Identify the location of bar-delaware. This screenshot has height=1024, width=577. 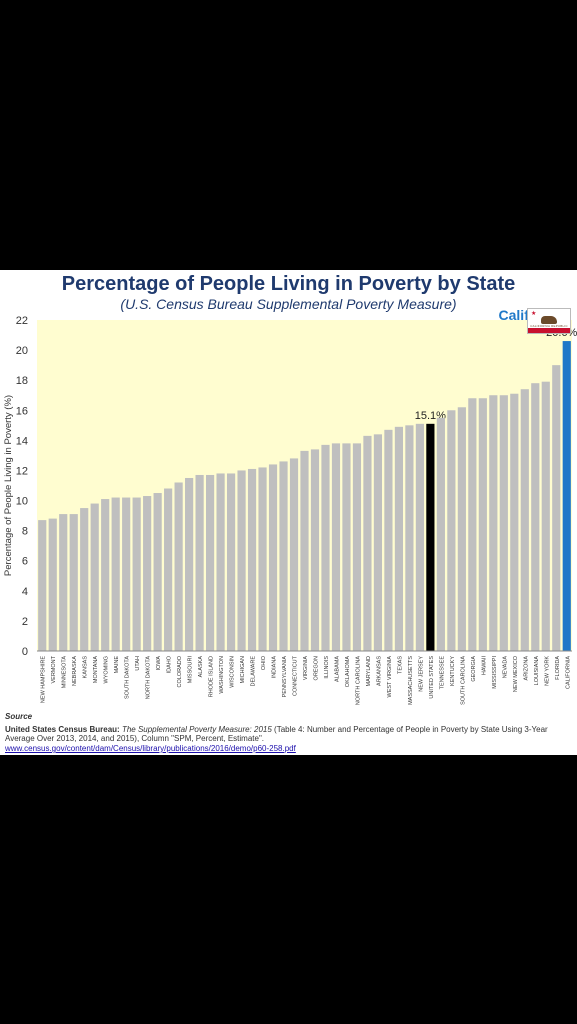
(252, 559).